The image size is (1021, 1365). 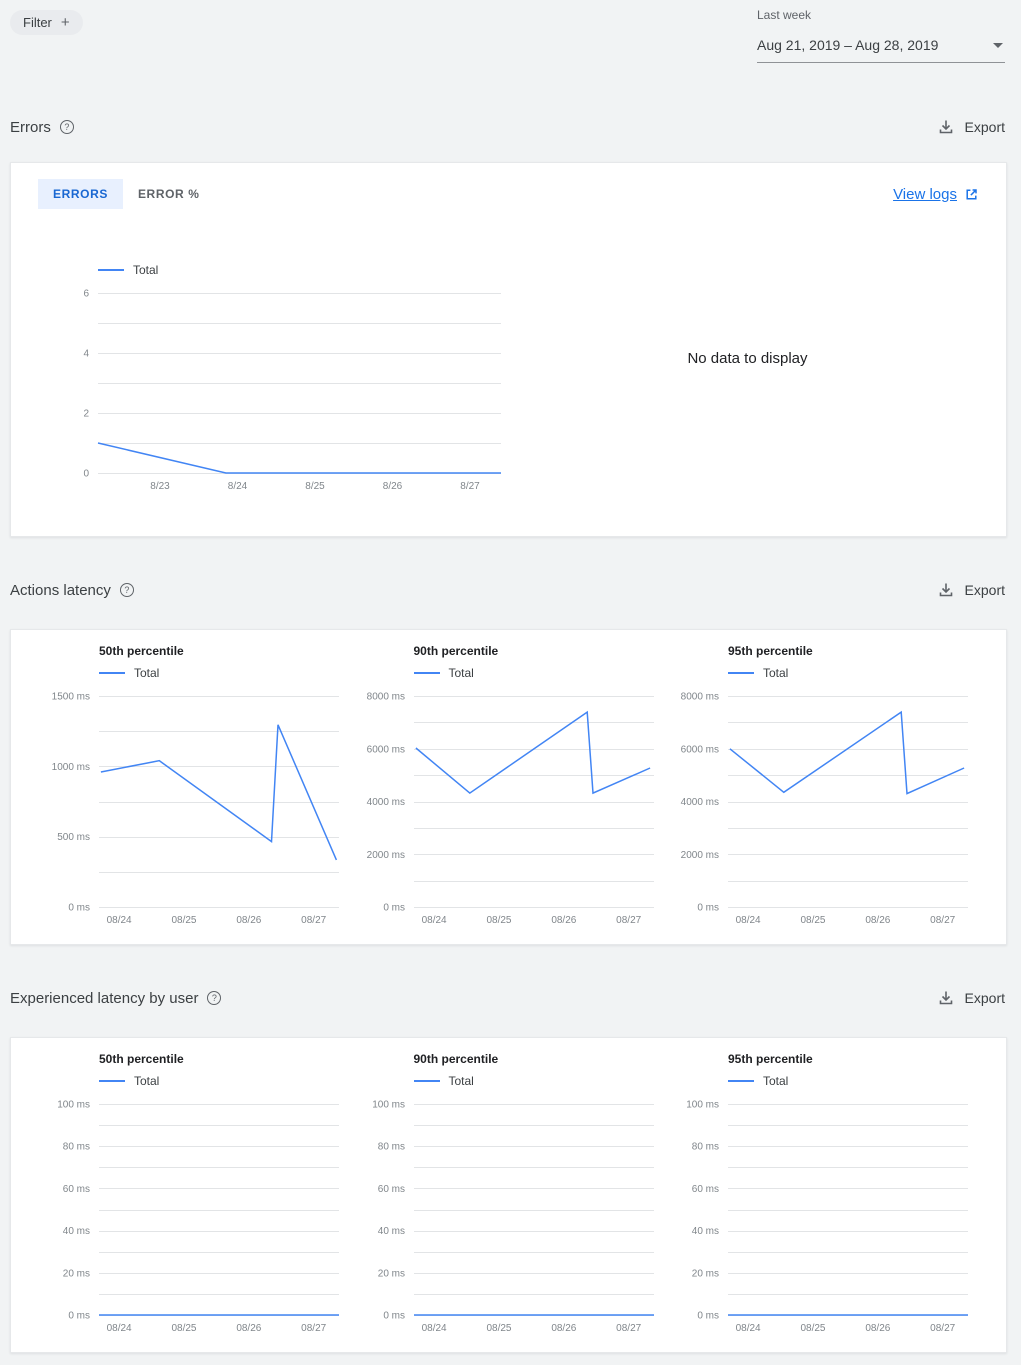 I want to click on svg-text: 500 ms, so click(x=73, y=837).